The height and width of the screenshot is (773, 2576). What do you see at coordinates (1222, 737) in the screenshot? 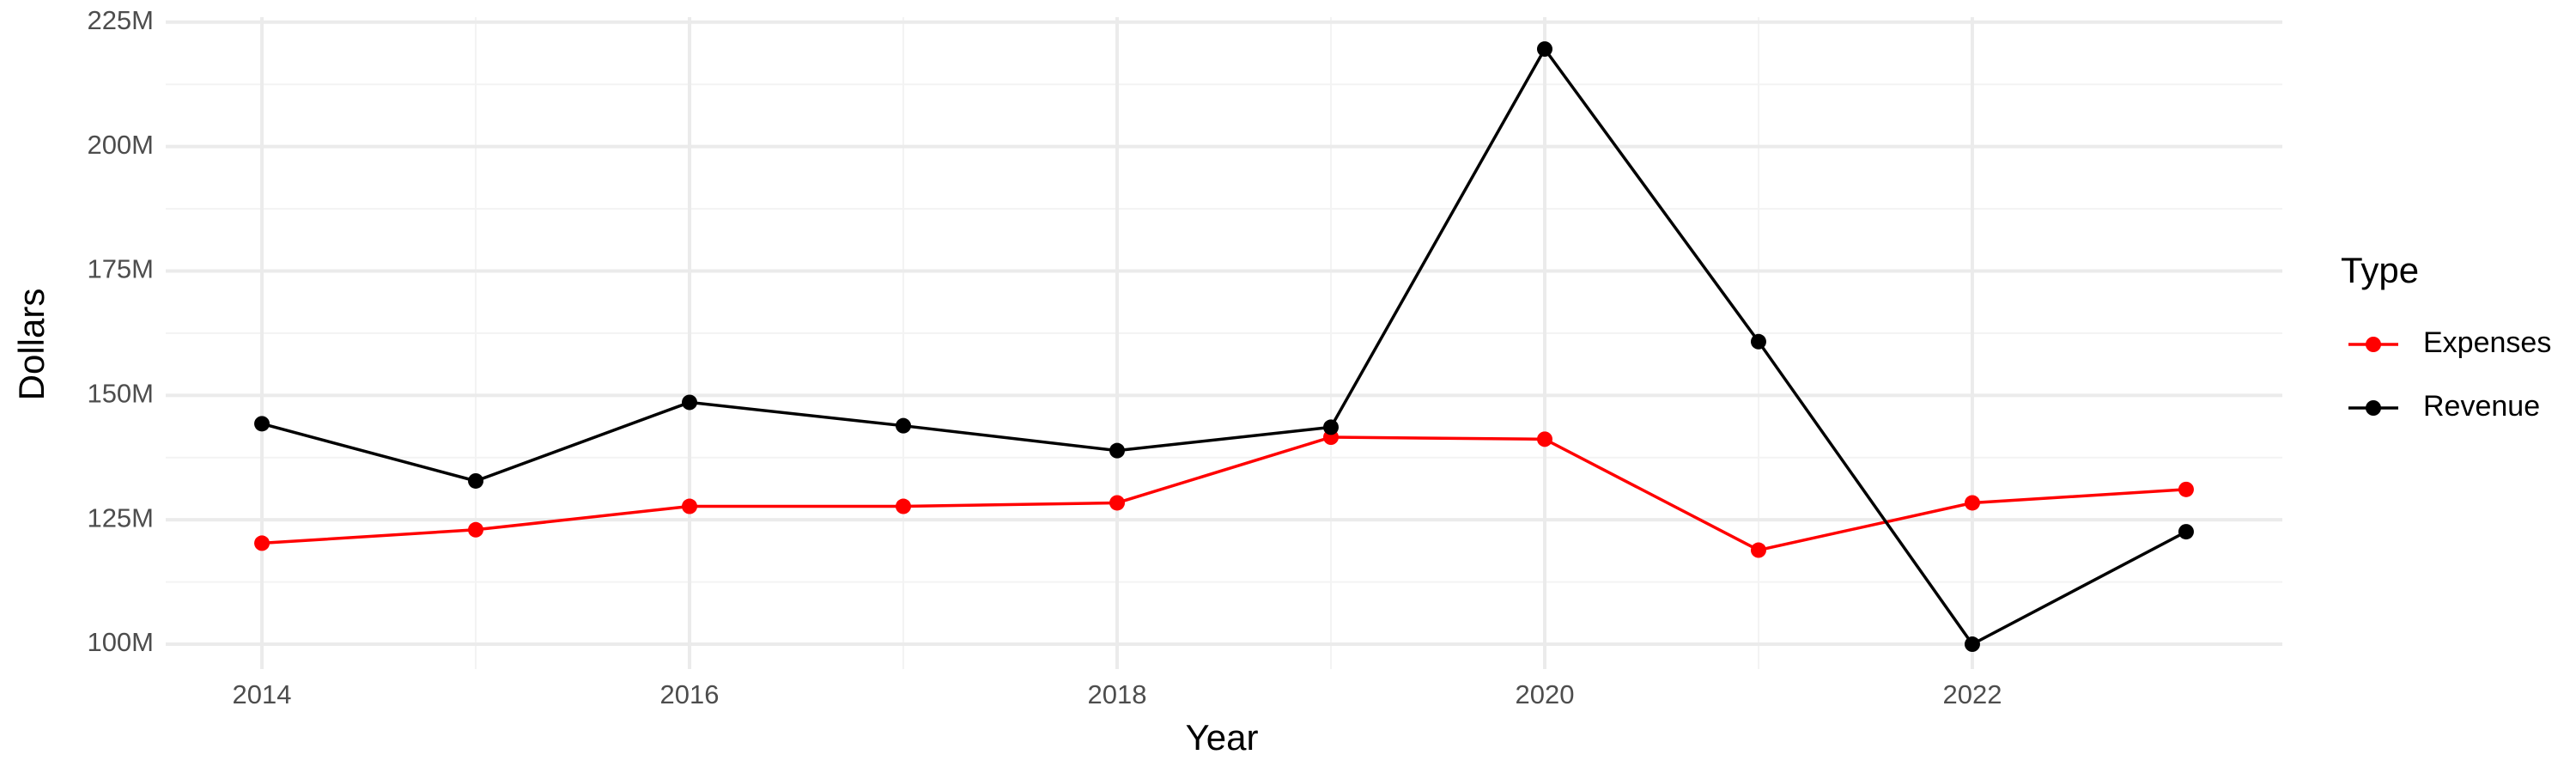
I see `x-axis-title: Year` at bounding box center [1222, 737].